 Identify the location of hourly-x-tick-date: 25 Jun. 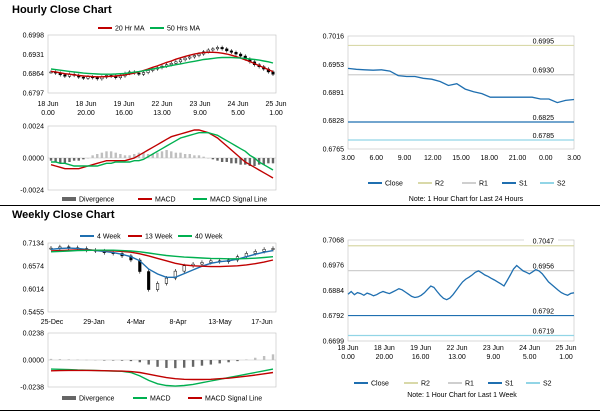
(275, 104).